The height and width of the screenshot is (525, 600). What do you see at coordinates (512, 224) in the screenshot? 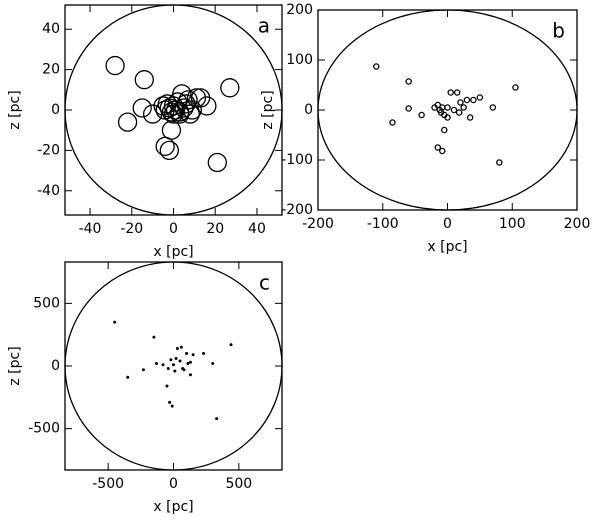
I see `x-tick-label: 100` at bounding box center [512, 224].